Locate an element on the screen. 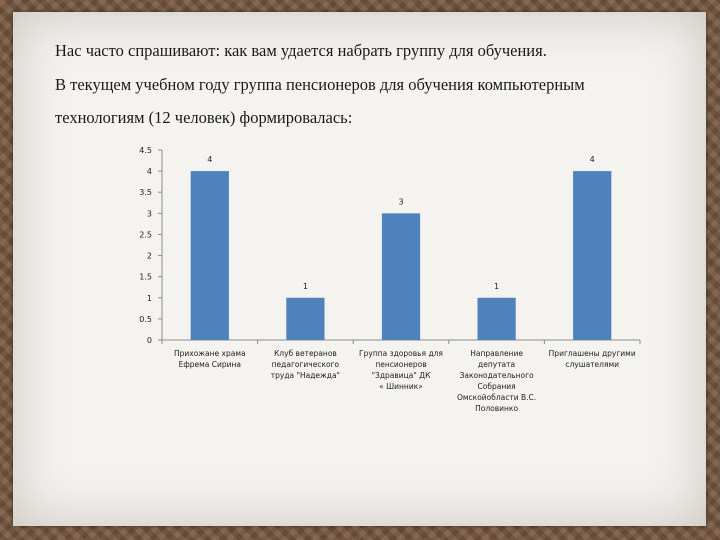 The image size is (720, 540). y-tick-label: 3.5 is located at coordinates (145, 192).